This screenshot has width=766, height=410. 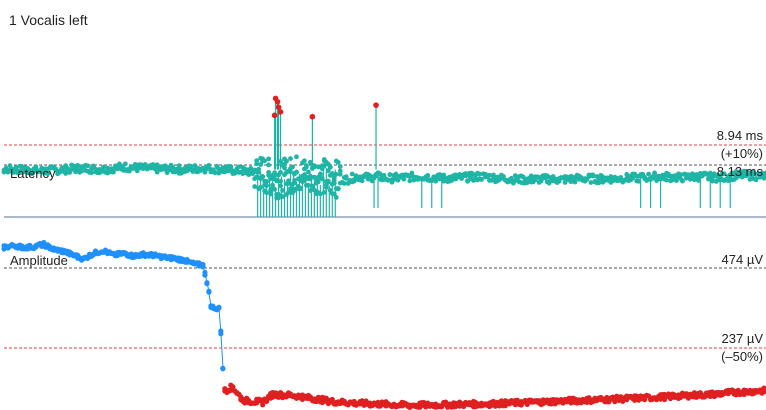 I want to click on latency-label: Latency, so click(x=33, y=173).